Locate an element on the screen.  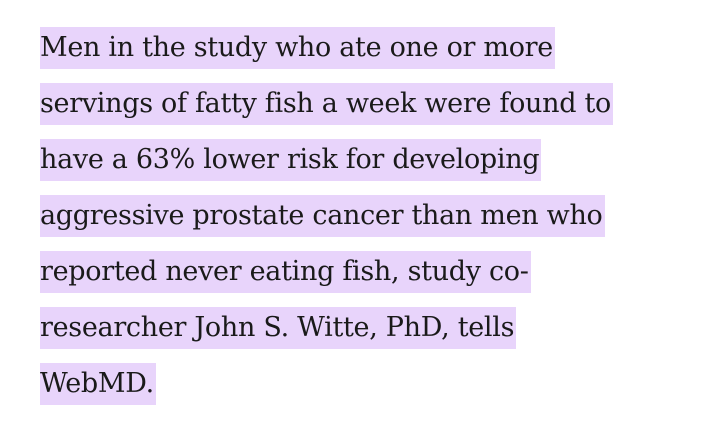
highlighted-text: aggressive prostate cancer than men who is located at coordinates (322, 216).